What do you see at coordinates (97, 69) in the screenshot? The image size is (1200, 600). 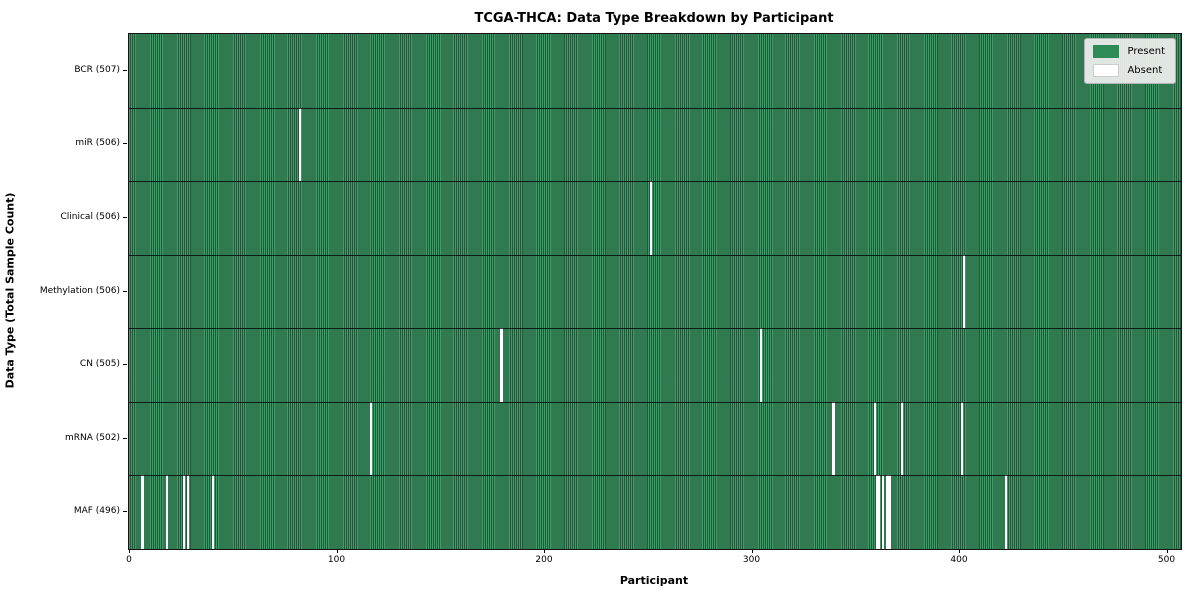 I see `y-axis-category-label: BCR (507)` at bounding box center [97, 69].